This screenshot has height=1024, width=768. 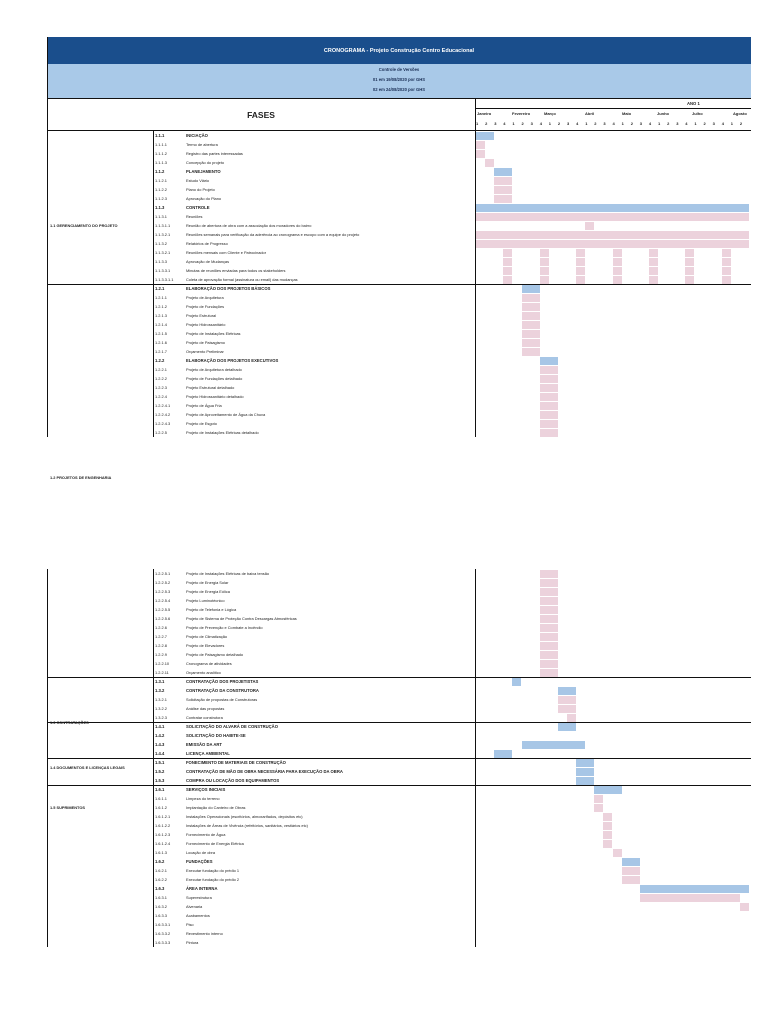 I want to click on task-name: FUNDAÇÕES, so click(x=199, y=861).